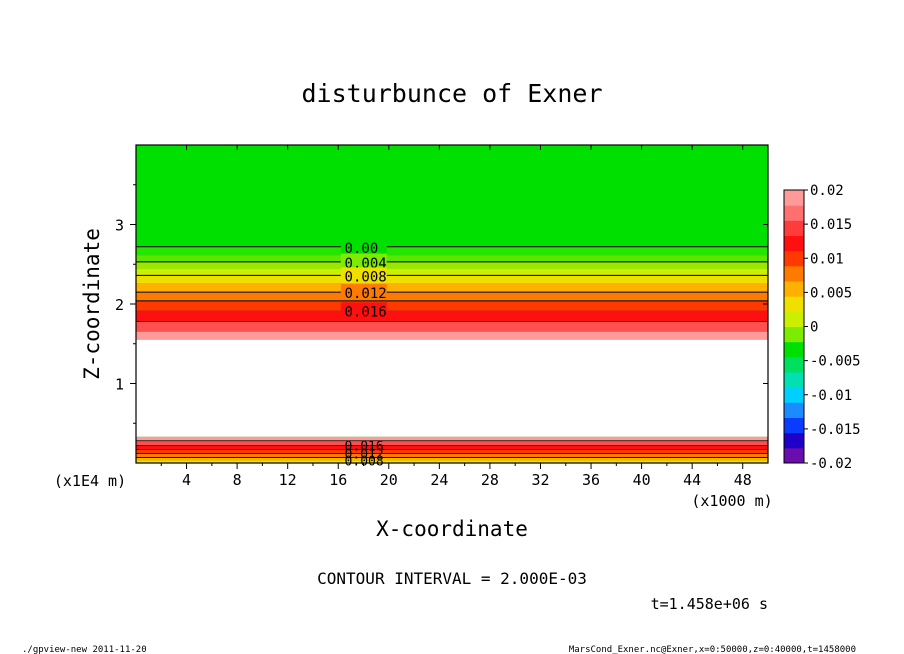 This screenshot has height=654, width=904. I want to click on contour-label-bottom: 0.008, so click(364, 462).